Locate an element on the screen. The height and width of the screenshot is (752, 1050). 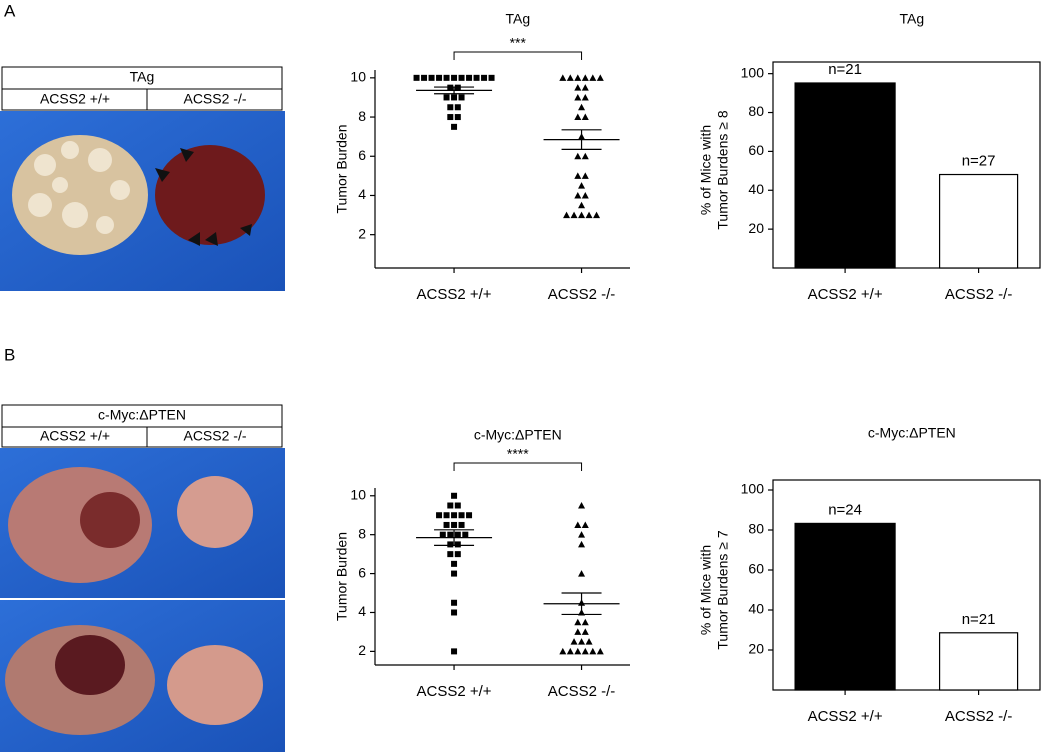
x-tick-label: ACSS2 -/- is located at coordinates (582, 691).